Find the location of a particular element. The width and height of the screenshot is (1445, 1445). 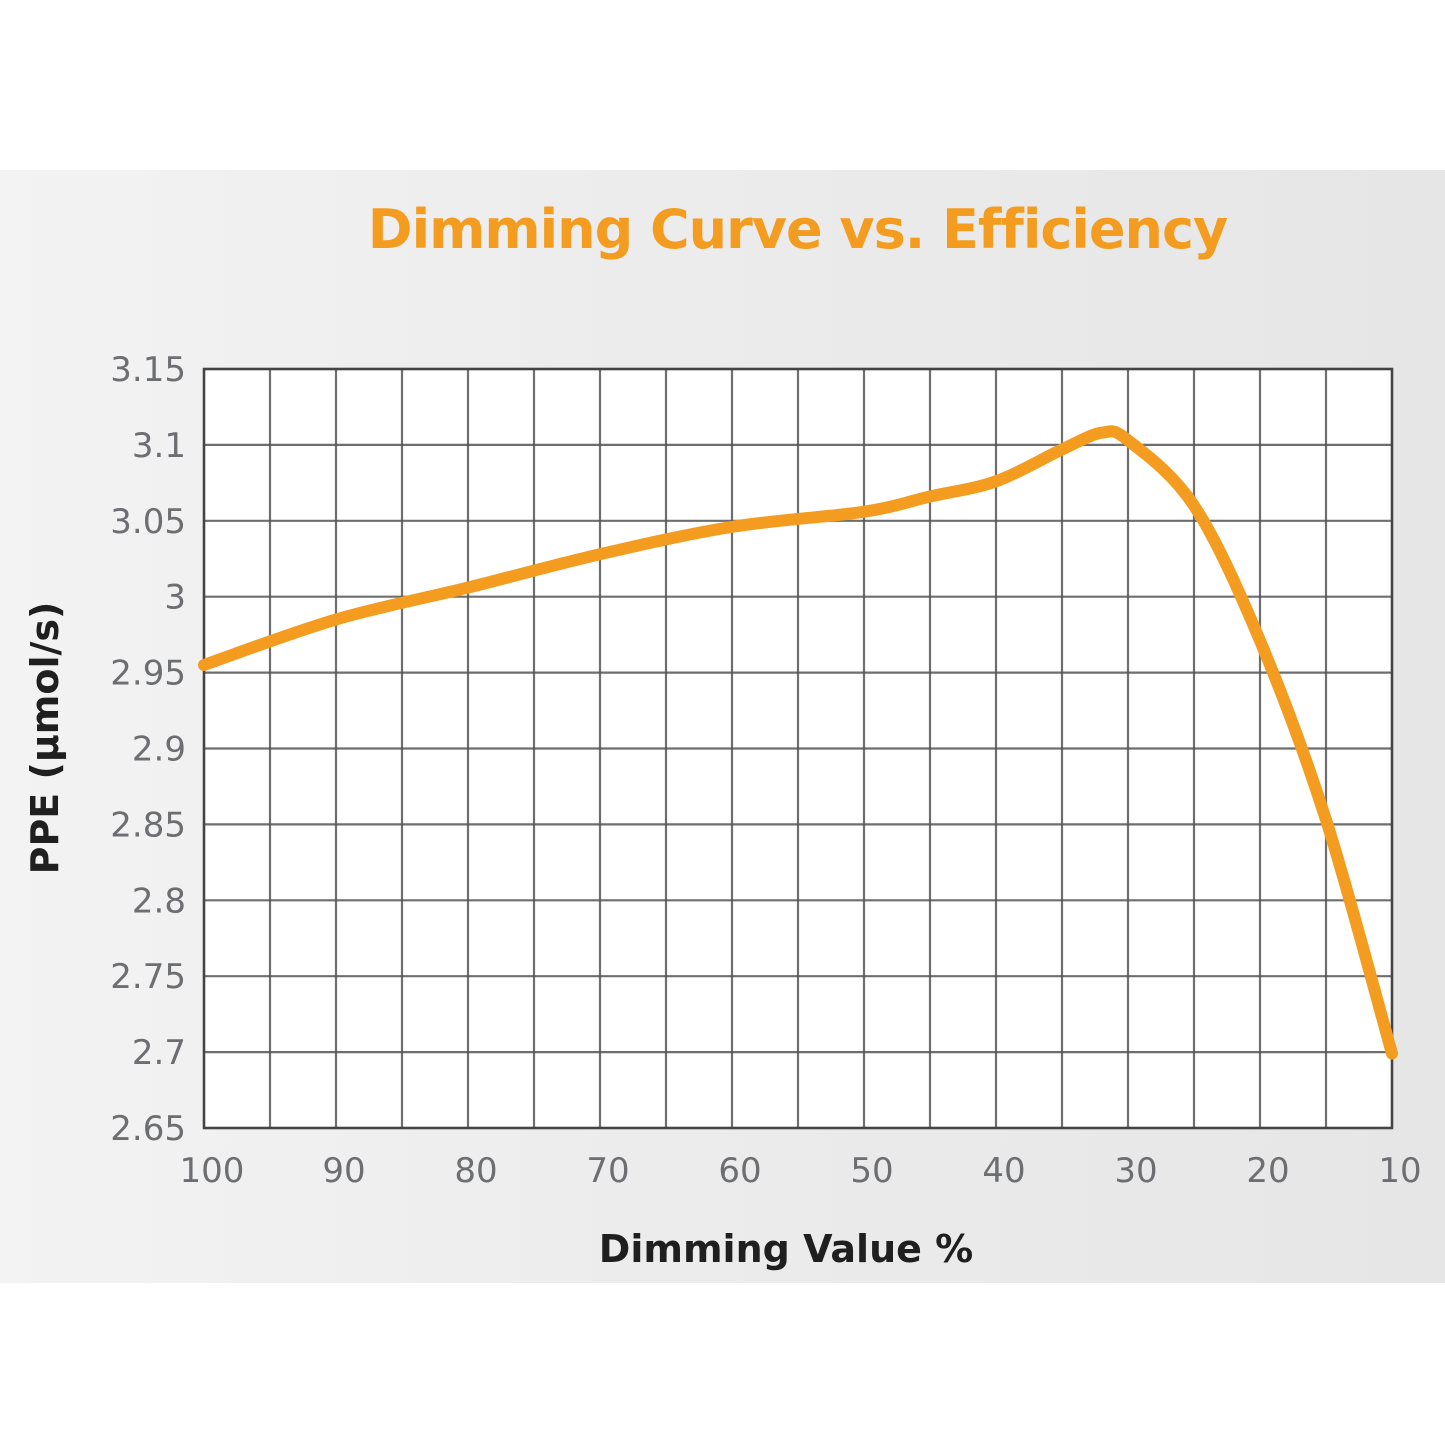

x-tick-labels: 100 90 80 70 60 50 40 30 20 10 is located at coordinates (801, 1171).